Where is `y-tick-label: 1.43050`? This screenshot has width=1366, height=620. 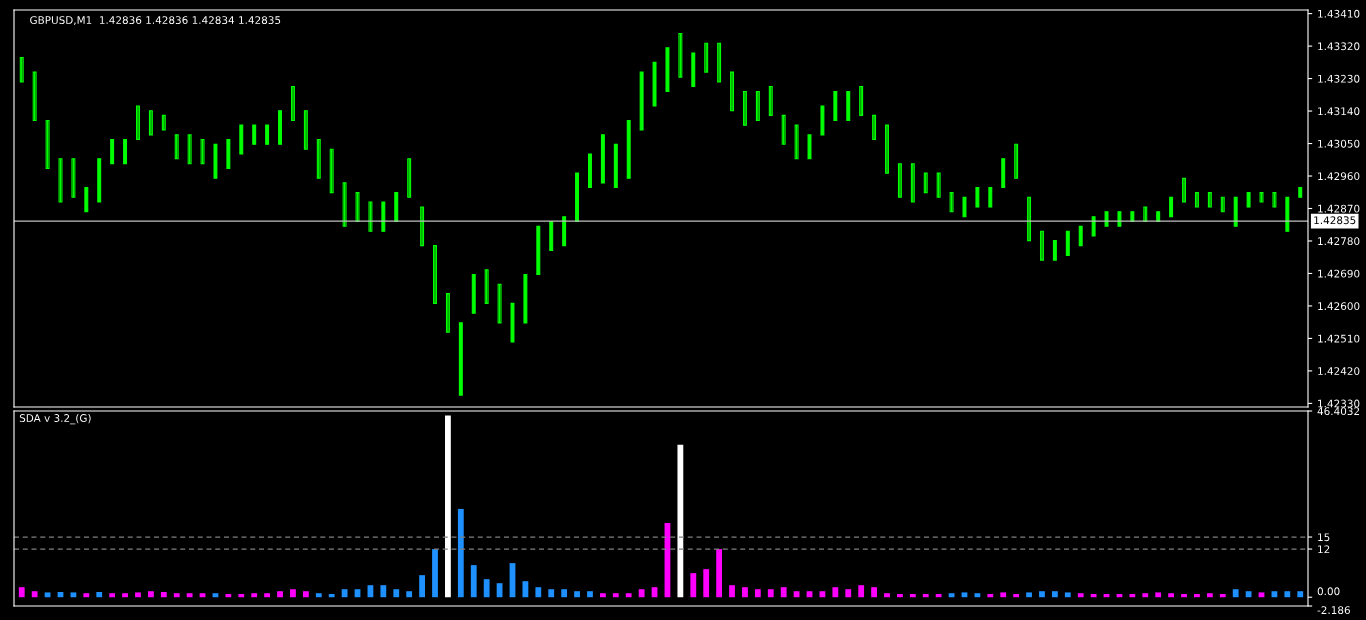
y-tick-label: 1.43050 is located at coordinates (1339, 143).